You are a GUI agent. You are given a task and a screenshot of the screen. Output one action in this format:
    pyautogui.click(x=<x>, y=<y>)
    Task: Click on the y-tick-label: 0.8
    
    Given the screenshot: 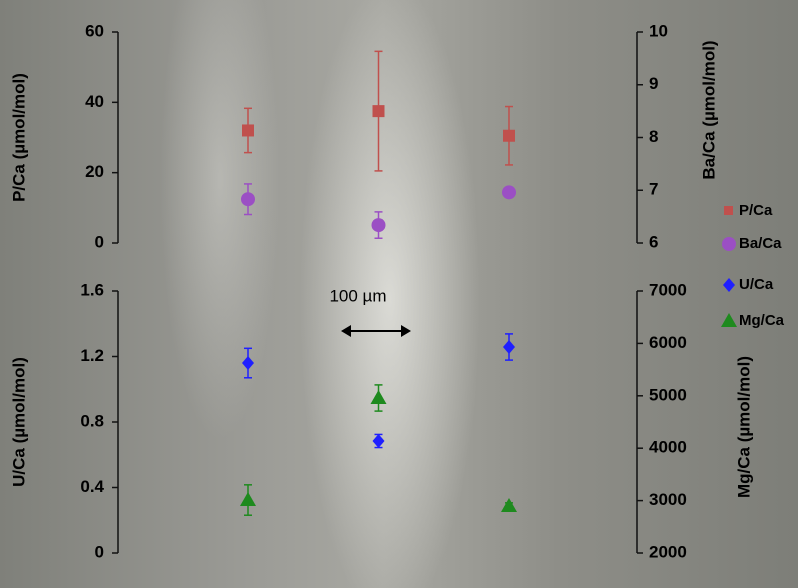 What is the action you would take?
    pyautogui.click(x=92, y=420)
    